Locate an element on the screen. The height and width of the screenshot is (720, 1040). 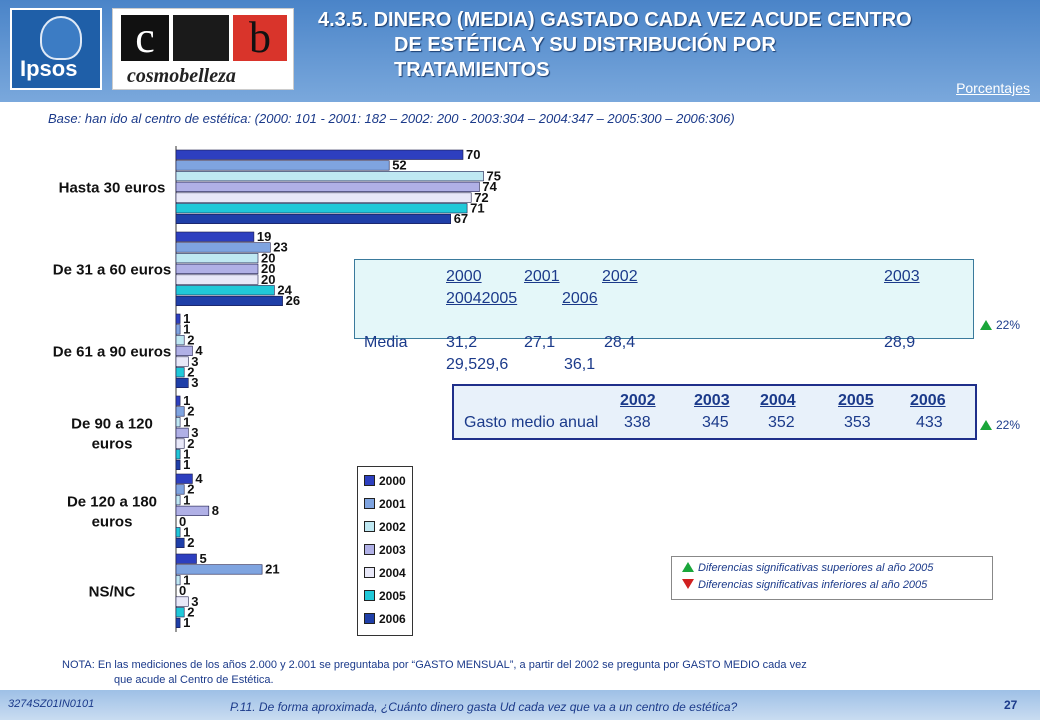
data-label: 70 is located at coordinates (473, 154).